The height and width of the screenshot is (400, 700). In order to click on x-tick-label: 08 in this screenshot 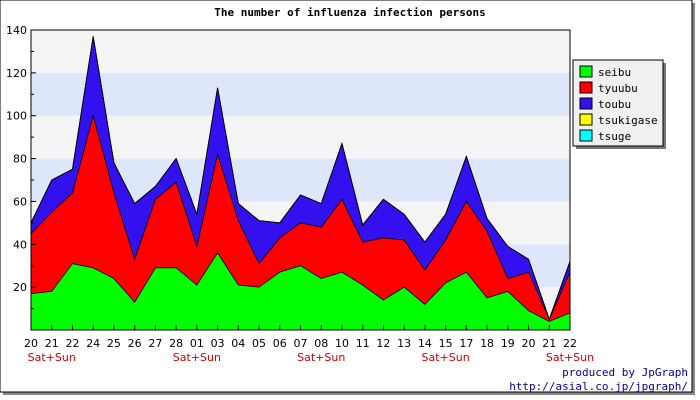, I will do `click(321, 343)`.